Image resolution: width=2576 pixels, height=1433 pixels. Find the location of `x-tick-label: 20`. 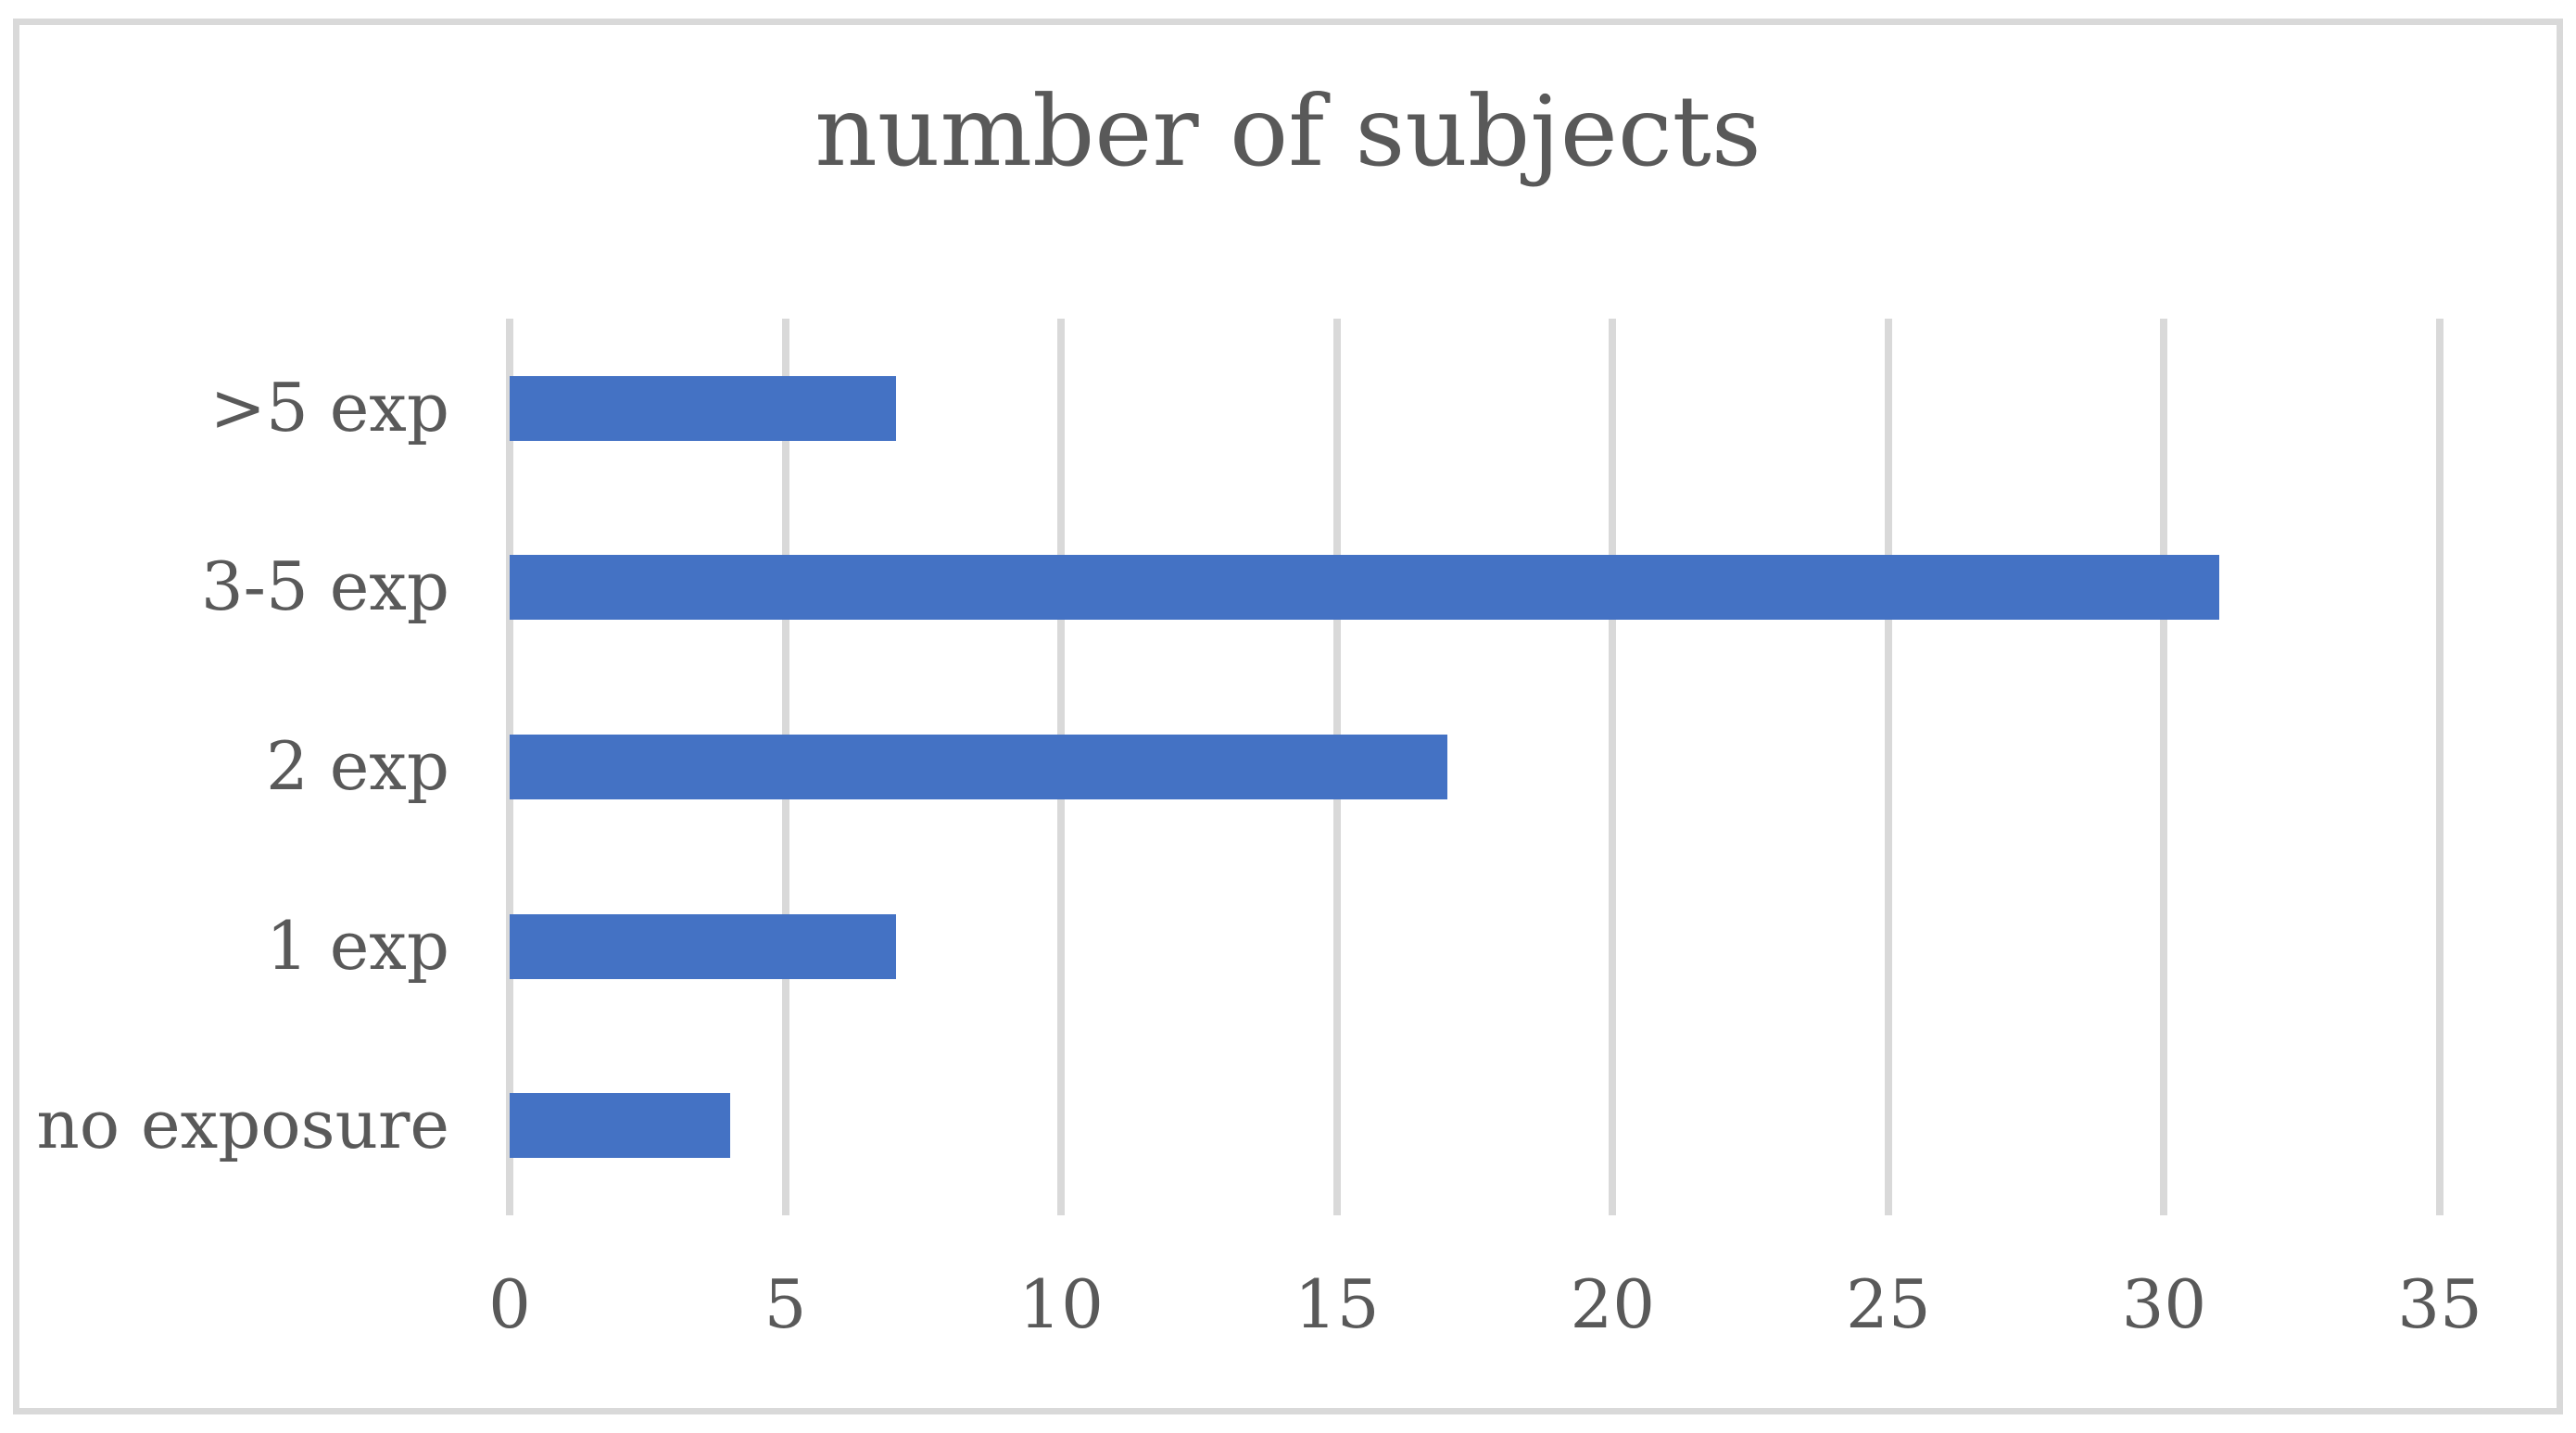

x-tick-label: 20 is located at coordinates (1613, 1304).